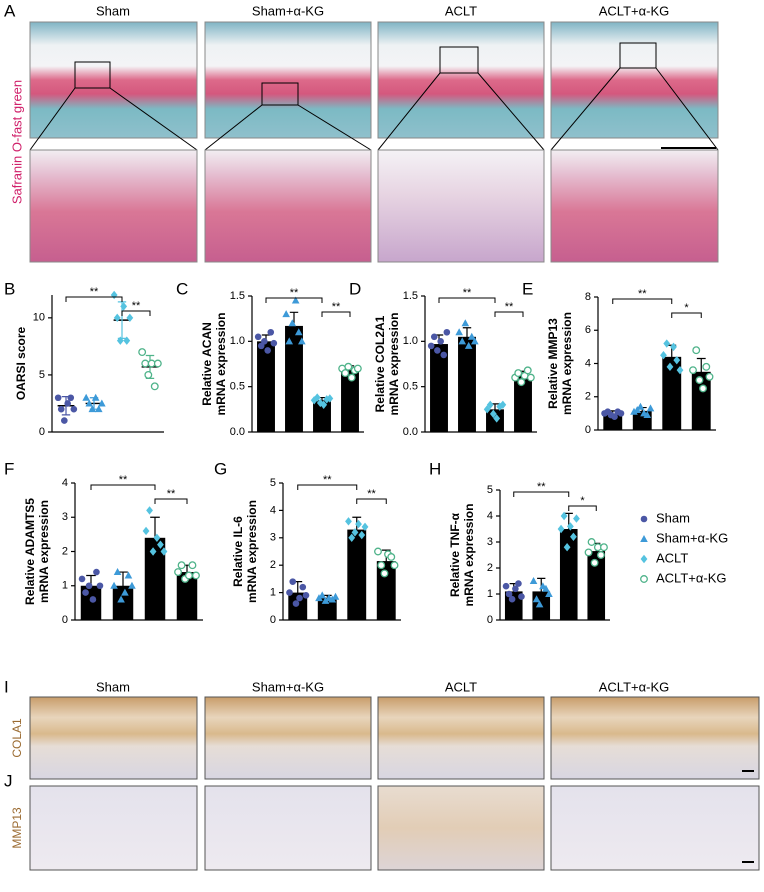 This screenshot has height=892, width=764. I want to click on y-tick-label: 1, so click(490, 594).